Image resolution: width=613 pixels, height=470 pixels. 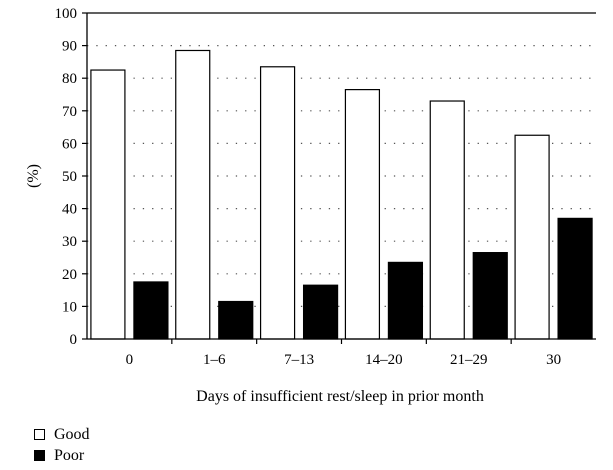 I want to click on y-tick-label: 40, so click(x=69, y=210).